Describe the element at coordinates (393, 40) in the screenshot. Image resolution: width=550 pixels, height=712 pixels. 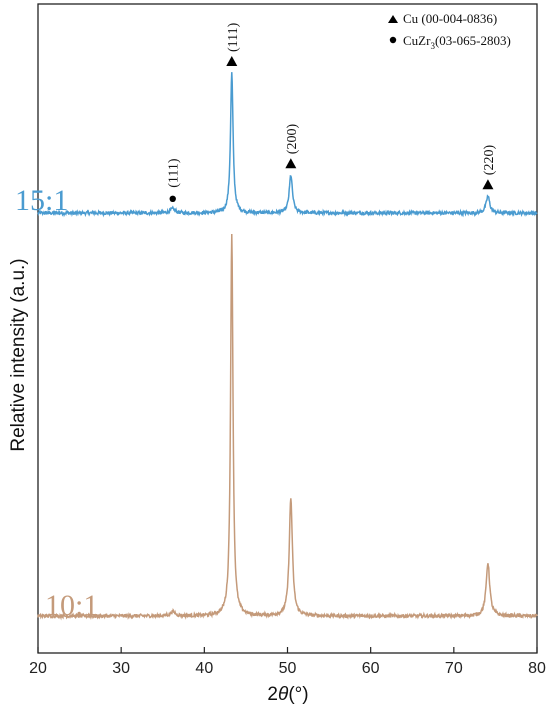
I see `legend-circle-marker` at that location.